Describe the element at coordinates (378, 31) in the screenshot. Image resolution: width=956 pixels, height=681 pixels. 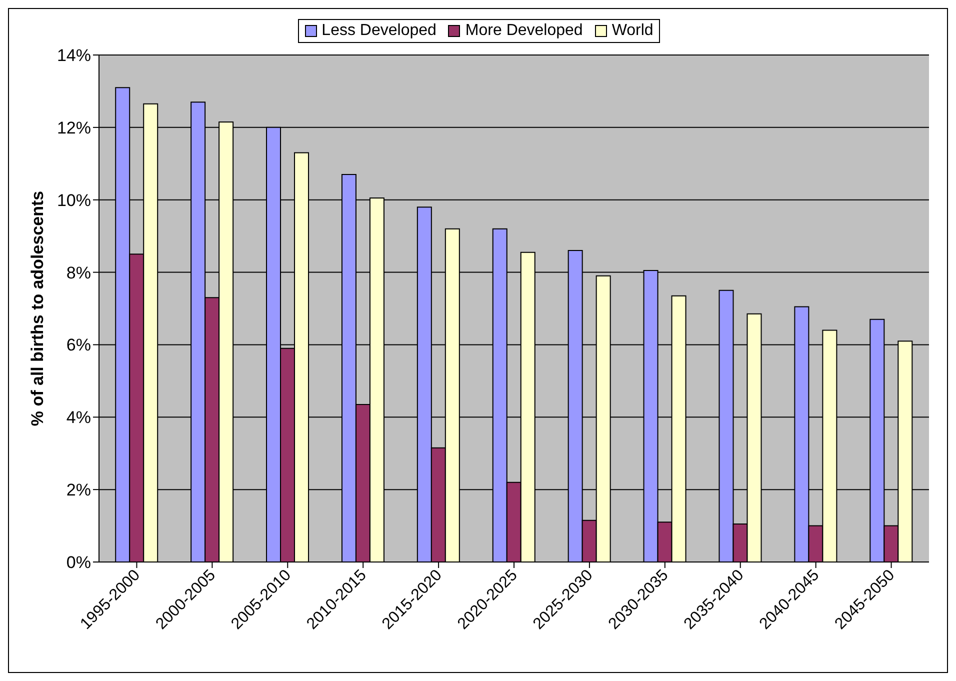
I see `legend-label: Less Developed` at that location.